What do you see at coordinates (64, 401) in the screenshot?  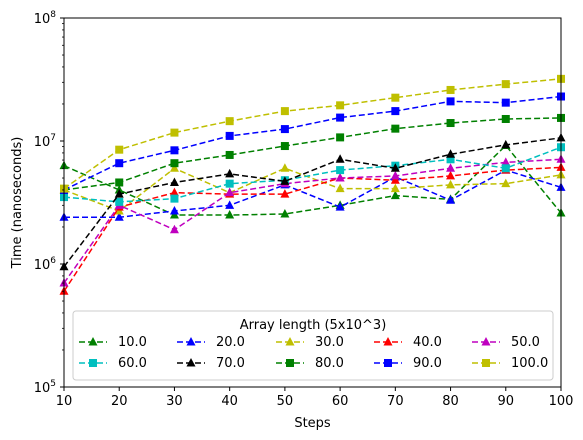 I see `x-tick-label: 10` at bounding box center [64, 401].